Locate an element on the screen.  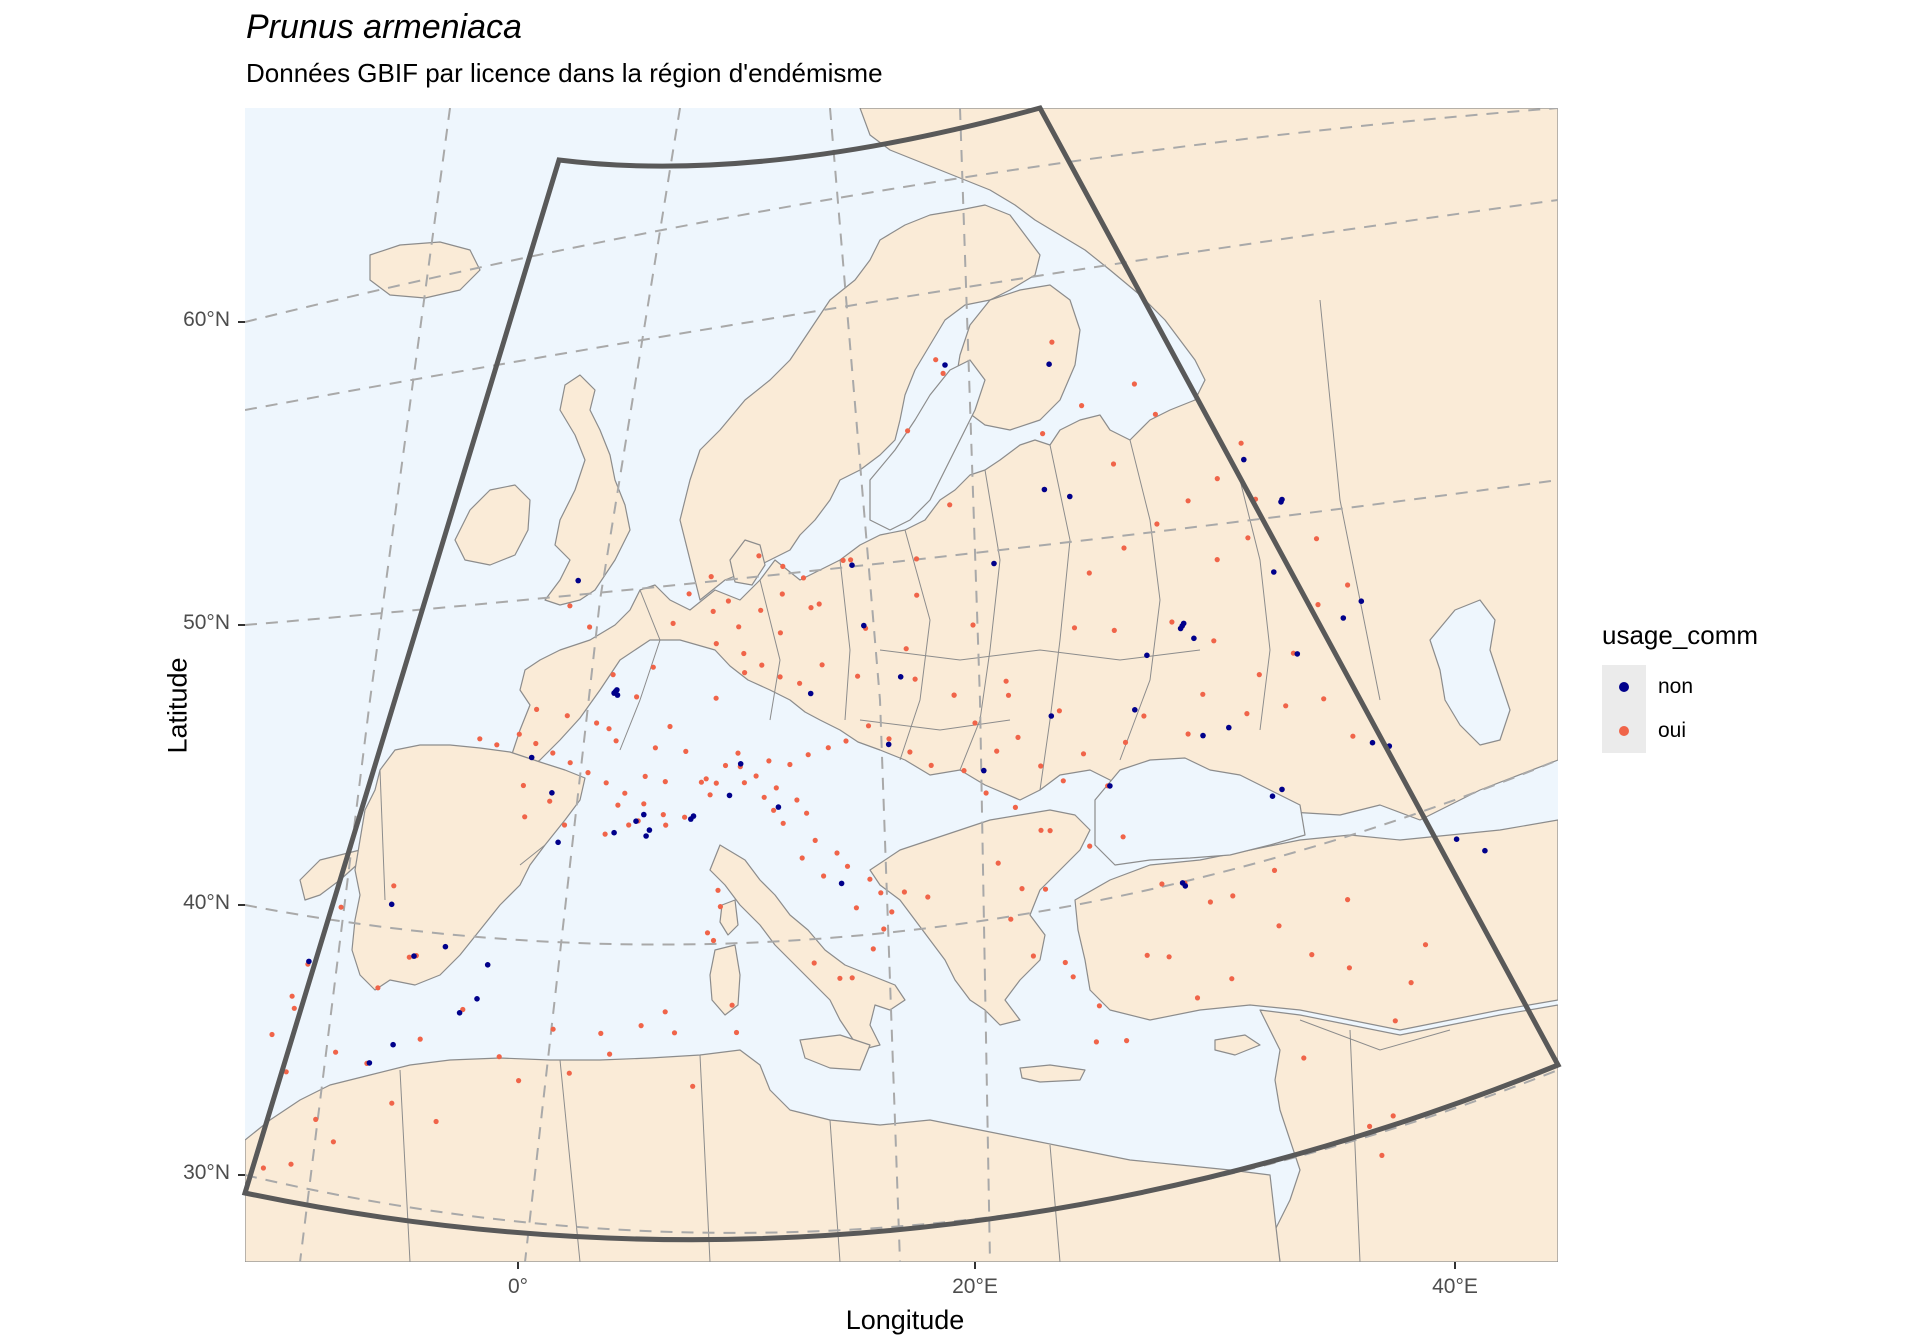
legend-title: usage_comm is located at coordinates (1680, 635).